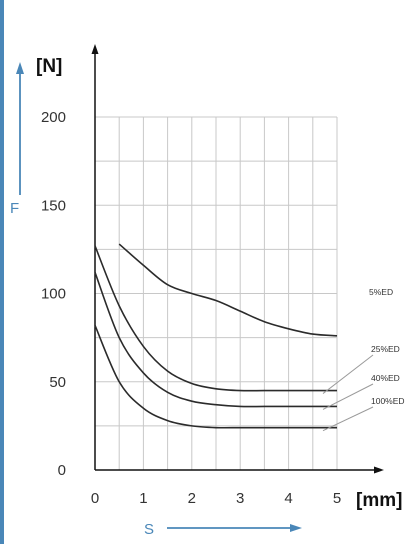 The height and width of the screenshot is (544, 416). I want to click on y-tick-label: 150, so click(53, 205).